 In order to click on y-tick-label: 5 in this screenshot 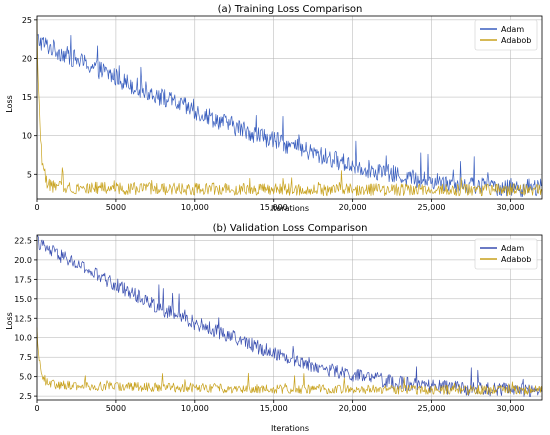, I will do `click(29, 174)`.